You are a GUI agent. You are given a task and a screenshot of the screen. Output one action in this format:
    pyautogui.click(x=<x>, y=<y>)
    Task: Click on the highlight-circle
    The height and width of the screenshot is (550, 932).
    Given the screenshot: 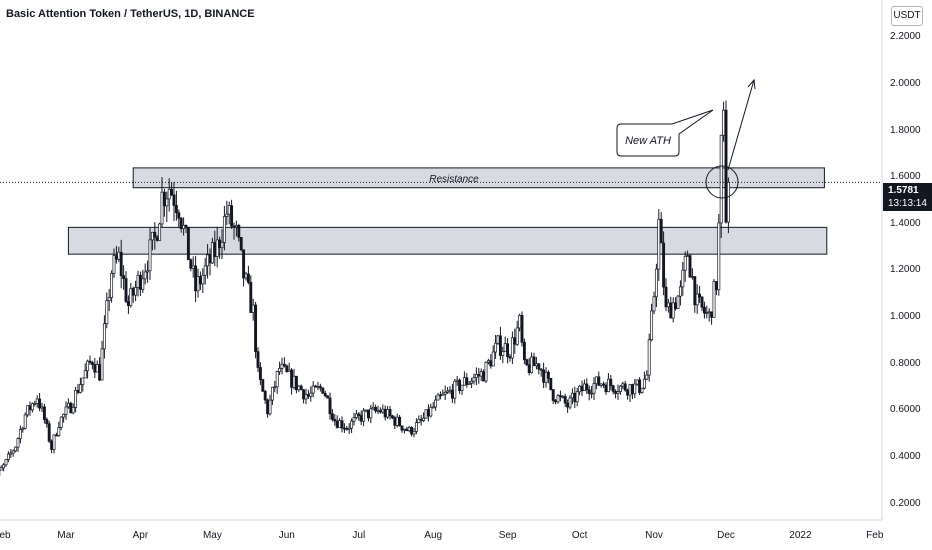 What is the action you would take?
    pyautogui.click(x=722, y=182)
    